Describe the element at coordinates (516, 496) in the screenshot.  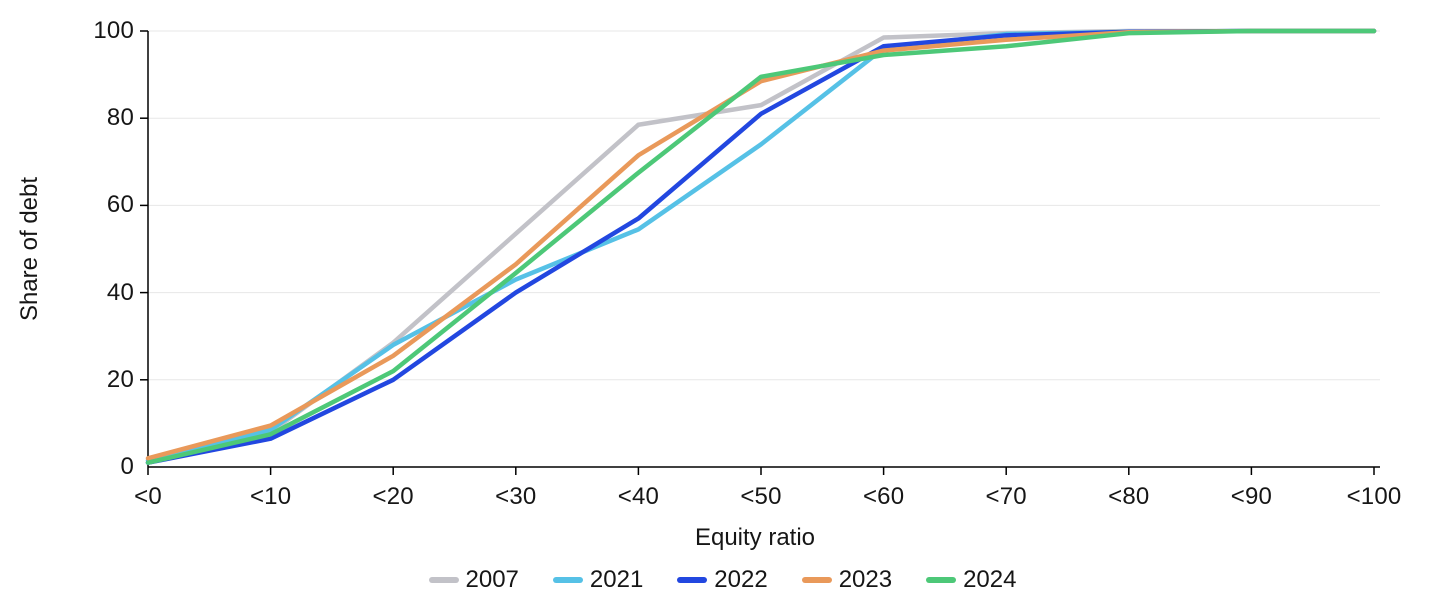
I see `x-tick-label-3: <30` at that location.